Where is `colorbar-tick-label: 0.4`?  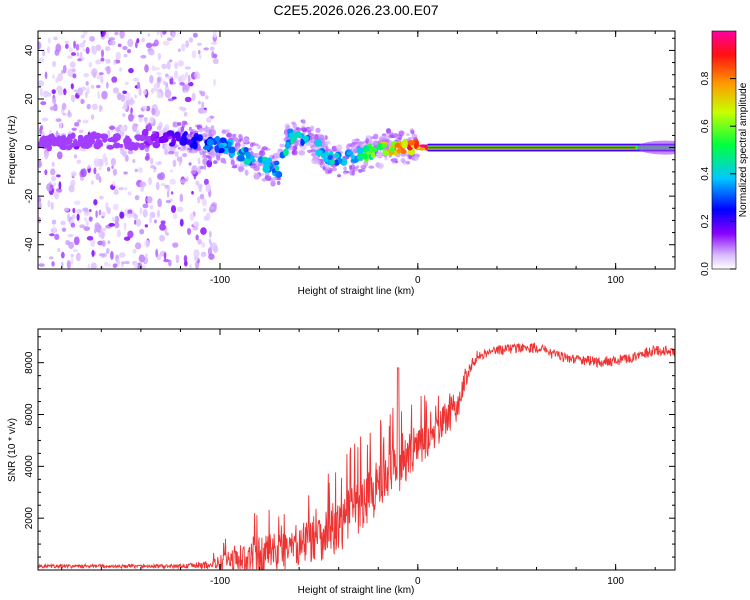
colorbar-tick-label: 0.4 is located at coordinates (705, 173).